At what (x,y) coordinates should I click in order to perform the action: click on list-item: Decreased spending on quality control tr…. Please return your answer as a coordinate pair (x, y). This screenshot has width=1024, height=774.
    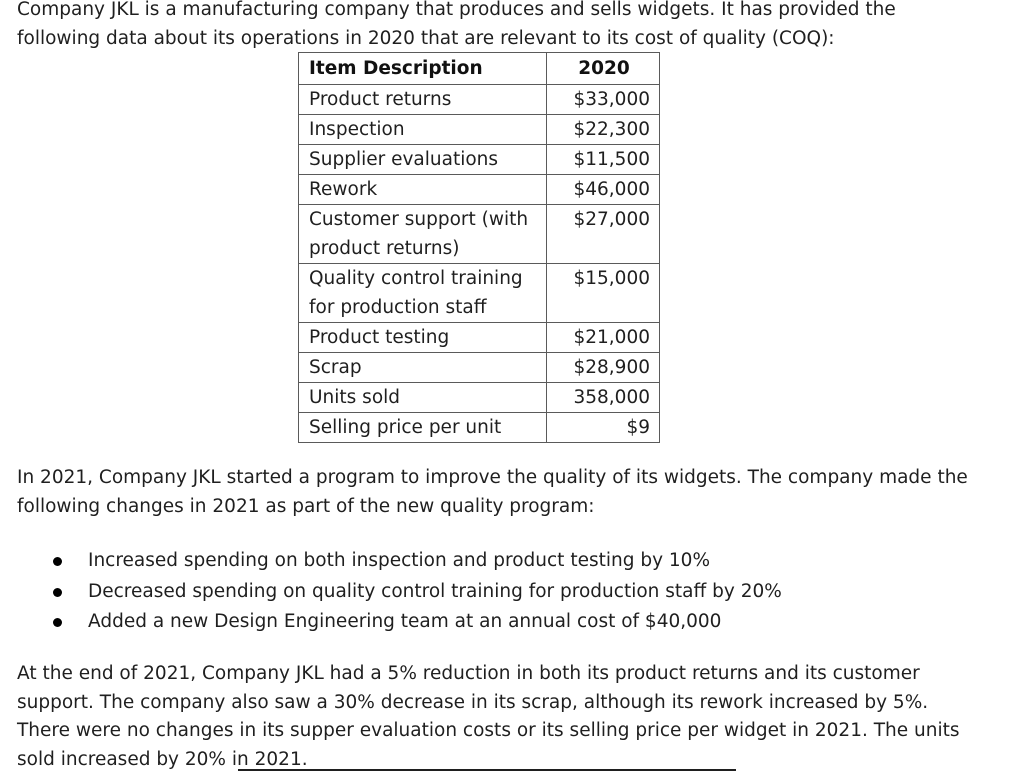
    Looking at the image, I should click on (391, 592).